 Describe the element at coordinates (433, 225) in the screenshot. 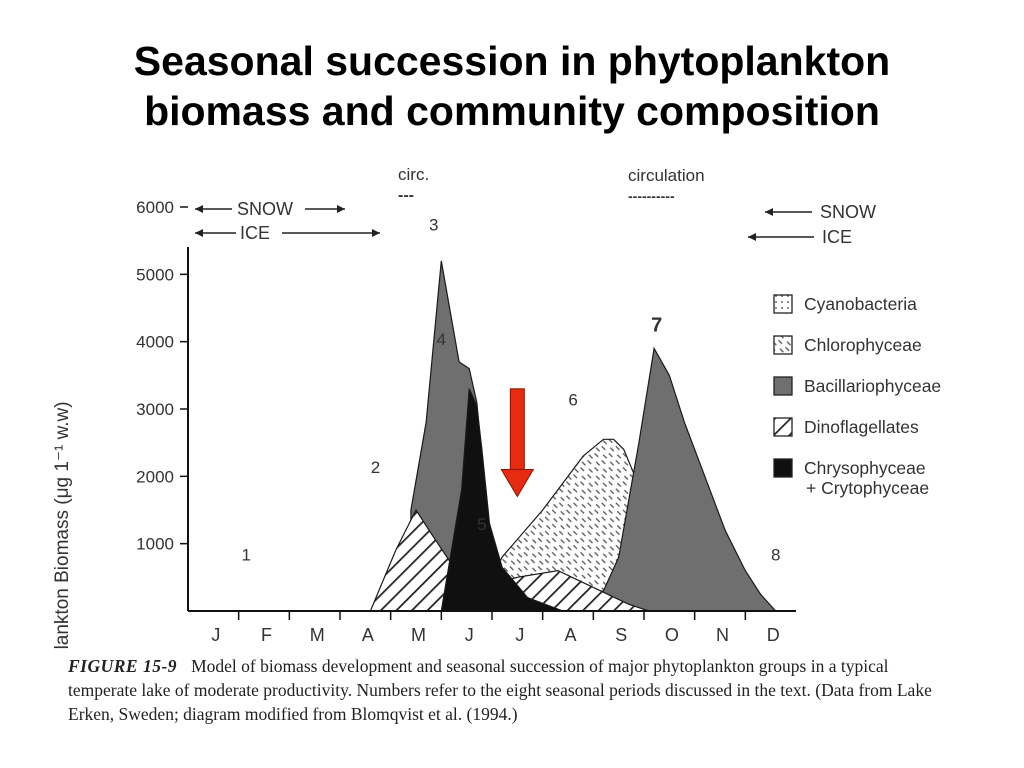

I see `period-number-label: 3` at that location.